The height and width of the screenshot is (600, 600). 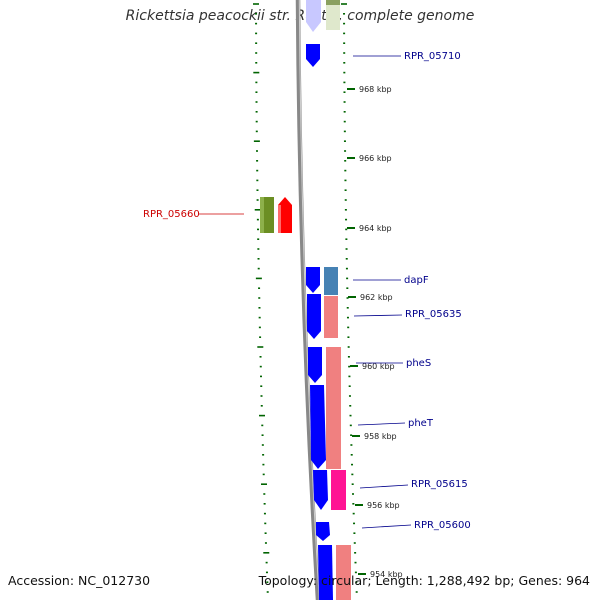 I want to click on kbp-label: 964 kbp, so click(x=375, y=228).